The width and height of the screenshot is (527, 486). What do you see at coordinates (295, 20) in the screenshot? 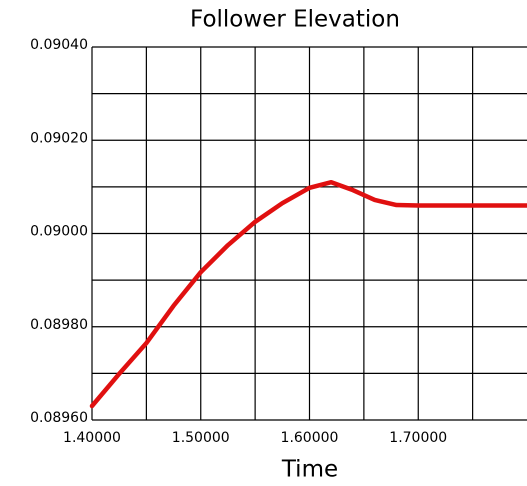
I see `chart-title: Follower Elevation` at bounding box center [295, 20].